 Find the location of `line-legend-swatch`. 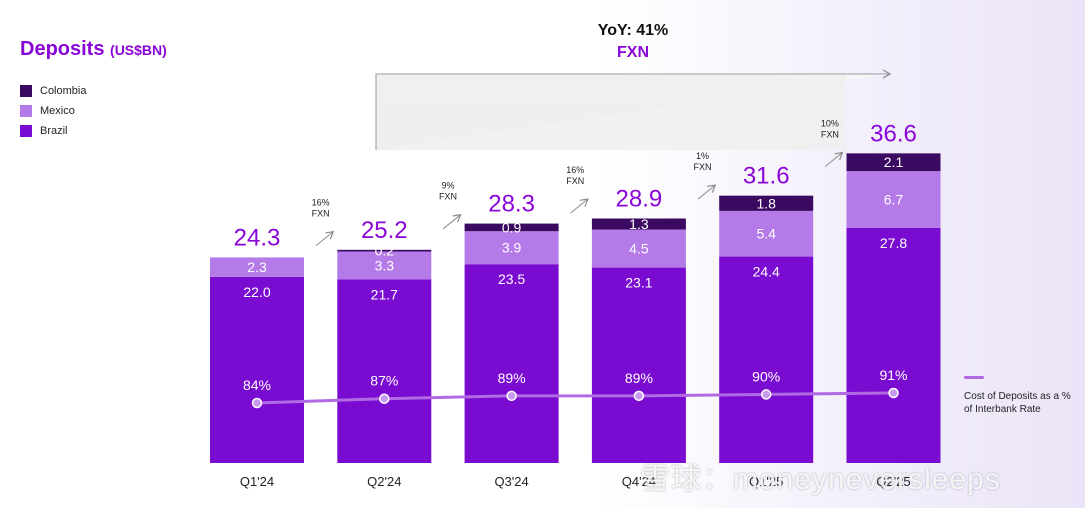

line-legend-swatch is located at coordinates (974, 377).